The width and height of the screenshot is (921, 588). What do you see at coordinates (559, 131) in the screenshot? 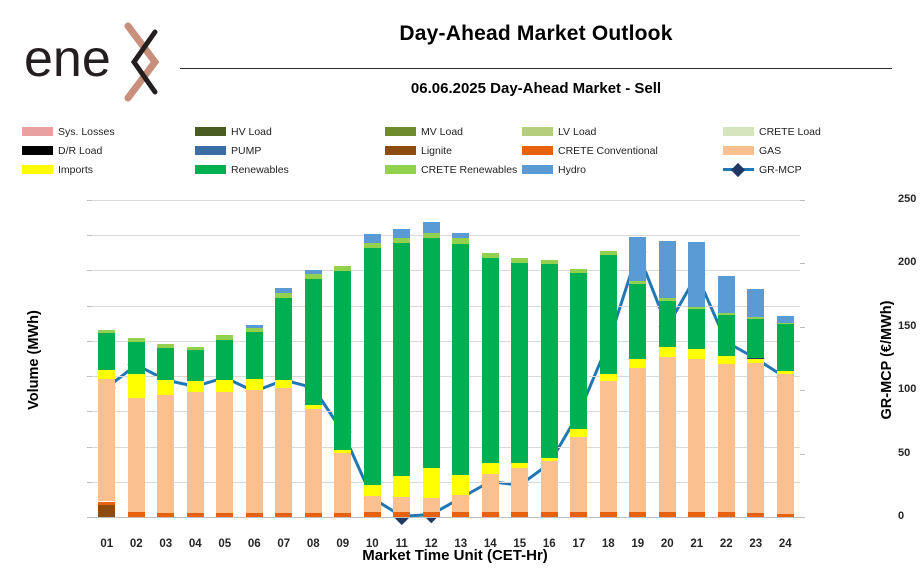
I see `legend-item-lv-load: LV Load` at bounding box center [559, 131].